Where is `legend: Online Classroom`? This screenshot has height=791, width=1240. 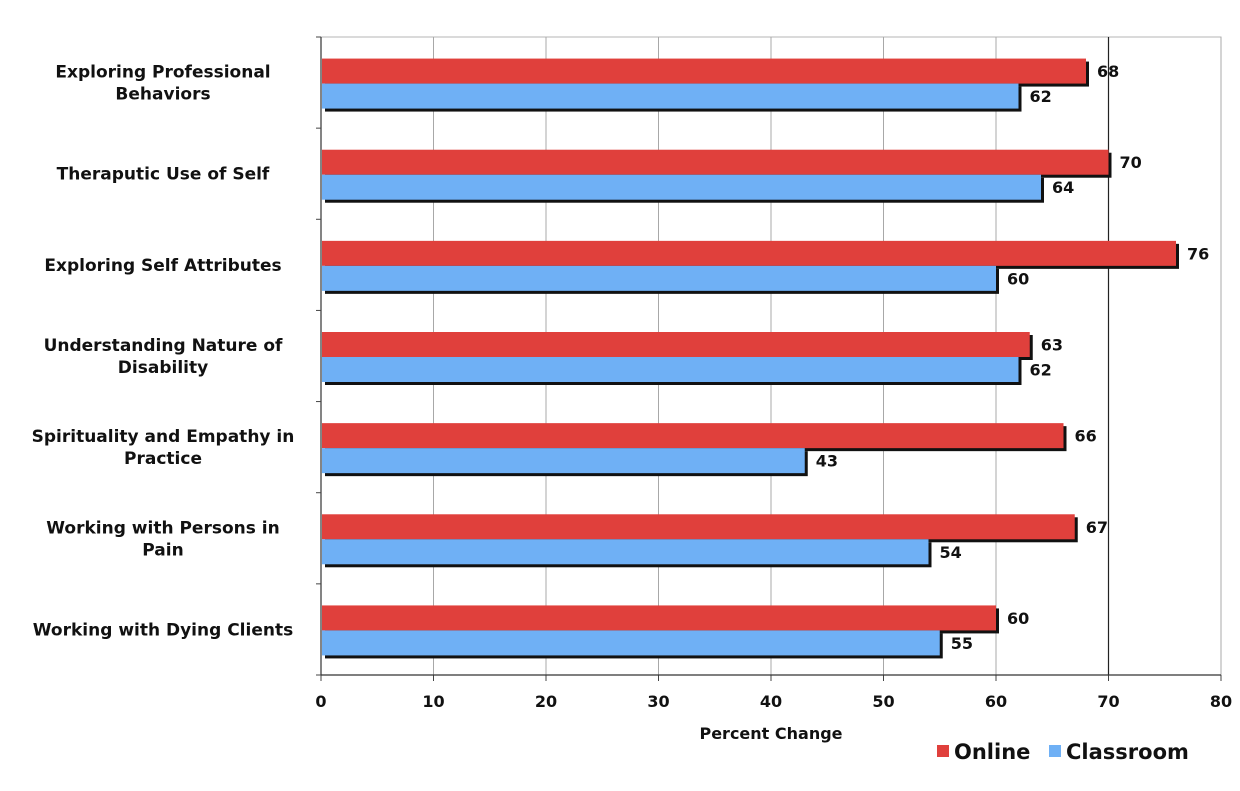 legend: Online Classroom is located at coordinates (1063, 752).